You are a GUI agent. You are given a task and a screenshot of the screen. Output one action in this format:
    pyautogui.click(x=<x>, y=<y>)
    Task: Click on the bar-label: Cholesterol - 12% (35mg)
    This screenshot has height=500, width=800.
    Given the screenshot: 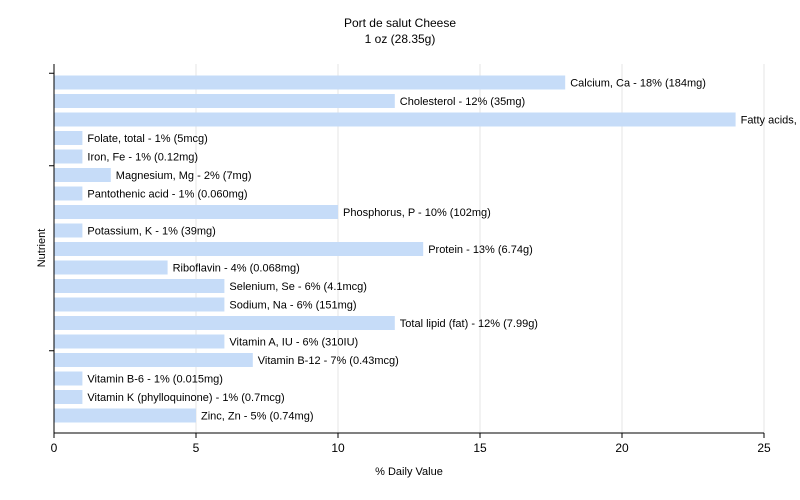 What is the action you would take?
    pyautogui.click(x=462, y=102)
    